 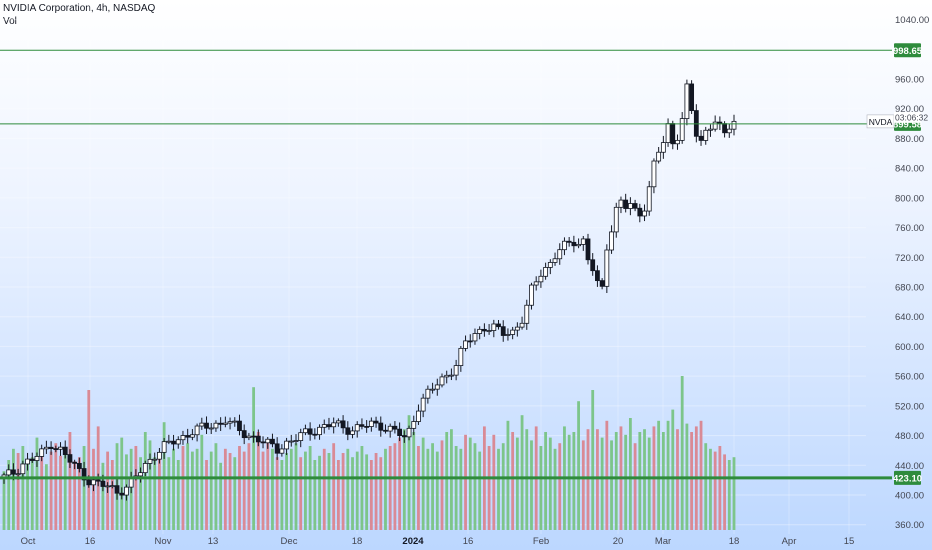 I want to click on x-tick-label: Mar, so click(x=663, y=541).